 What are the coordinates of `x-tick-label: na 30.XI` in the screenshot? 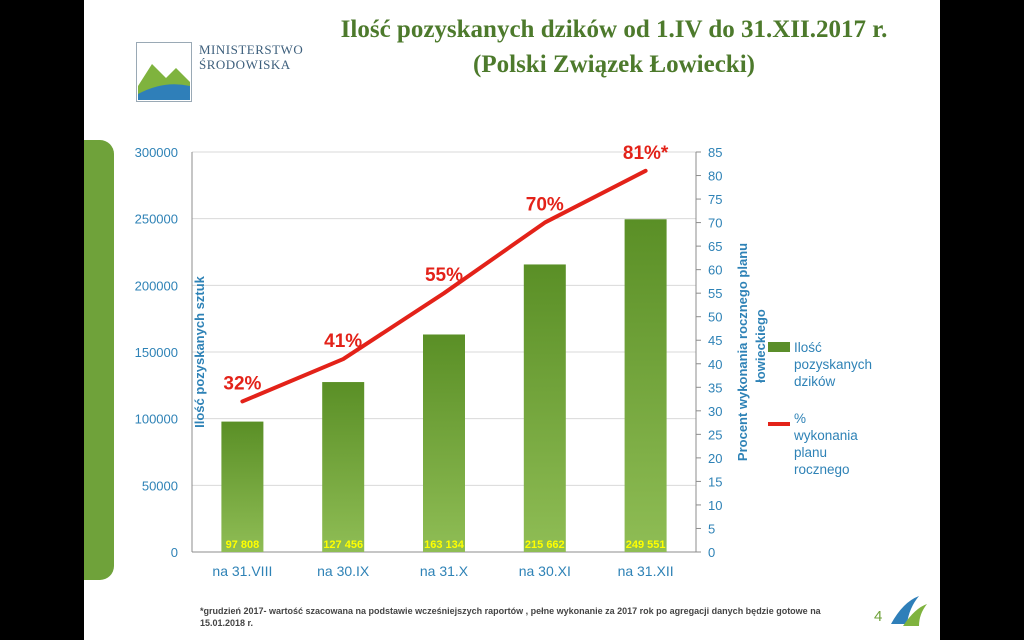 It's located at (545, 571).